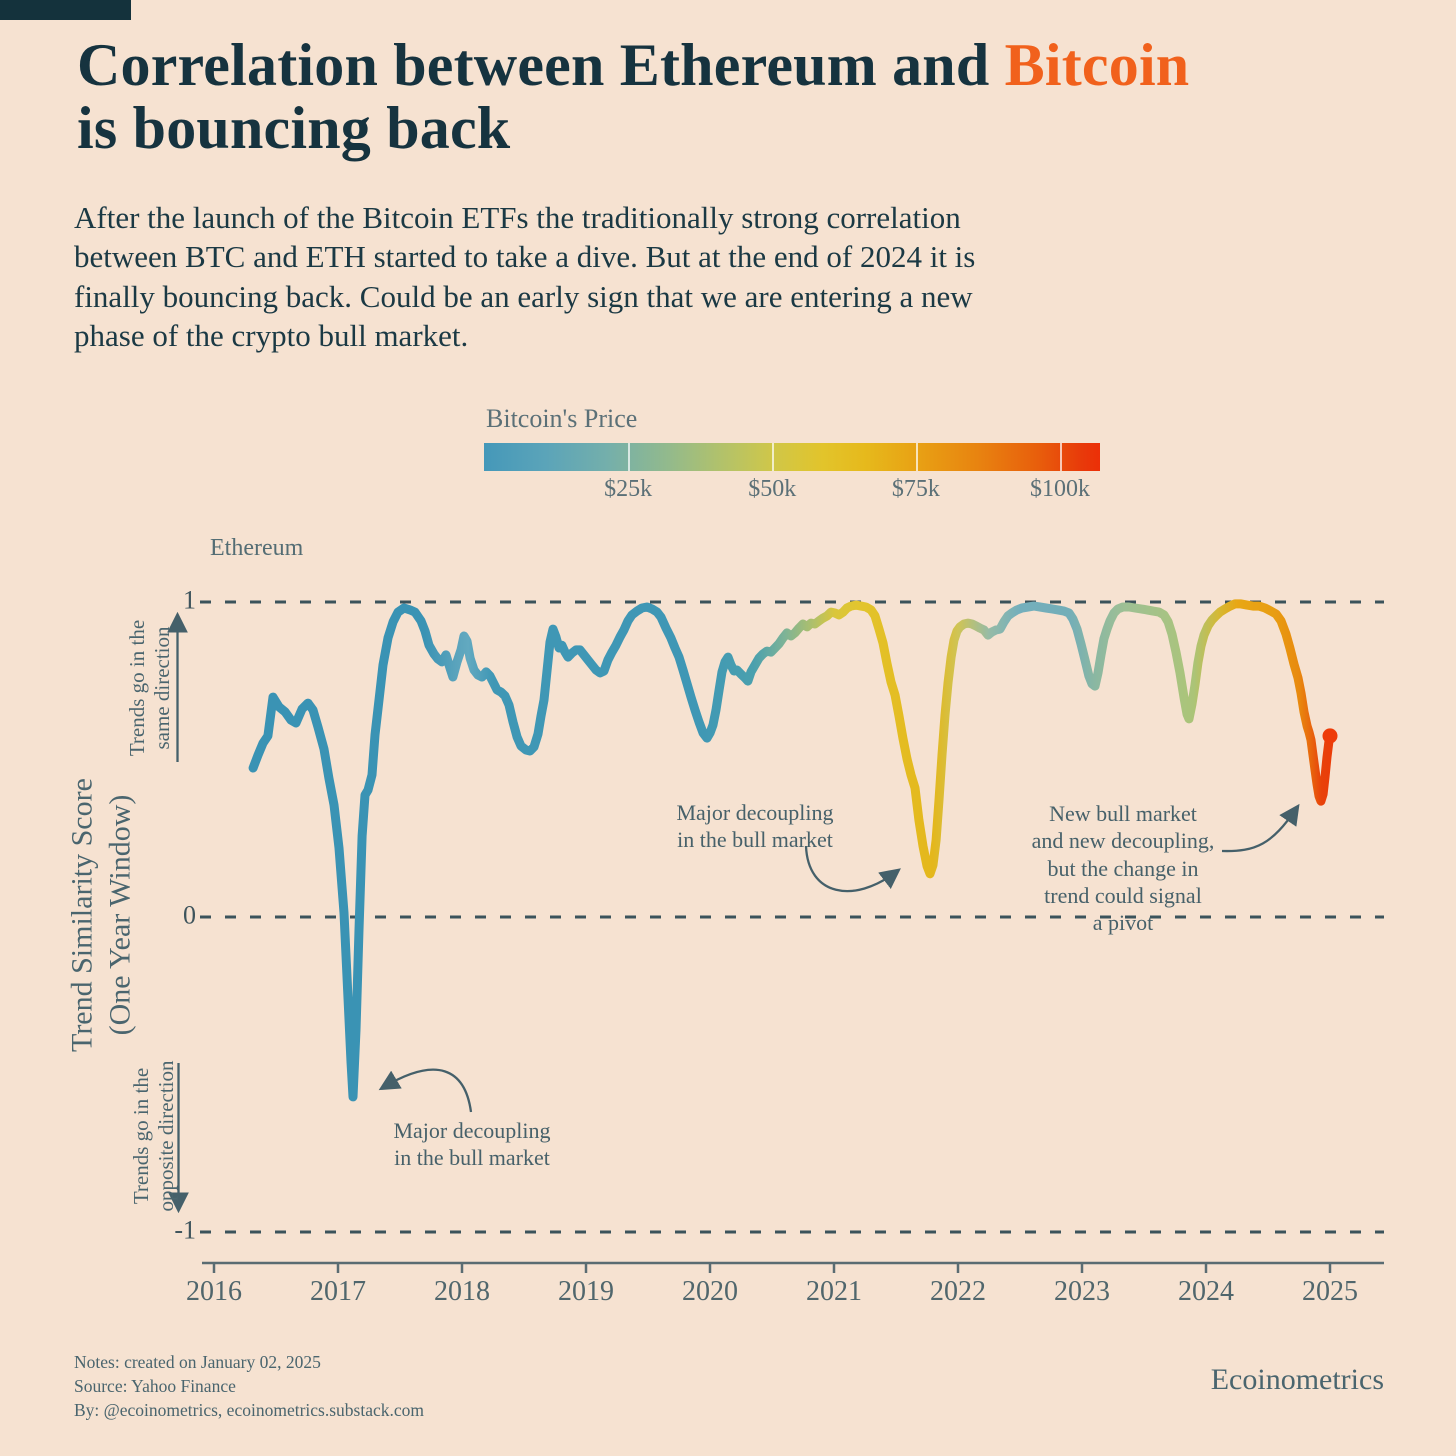  I want to click on colorbar-tick-$100k, so click(1060, 457).